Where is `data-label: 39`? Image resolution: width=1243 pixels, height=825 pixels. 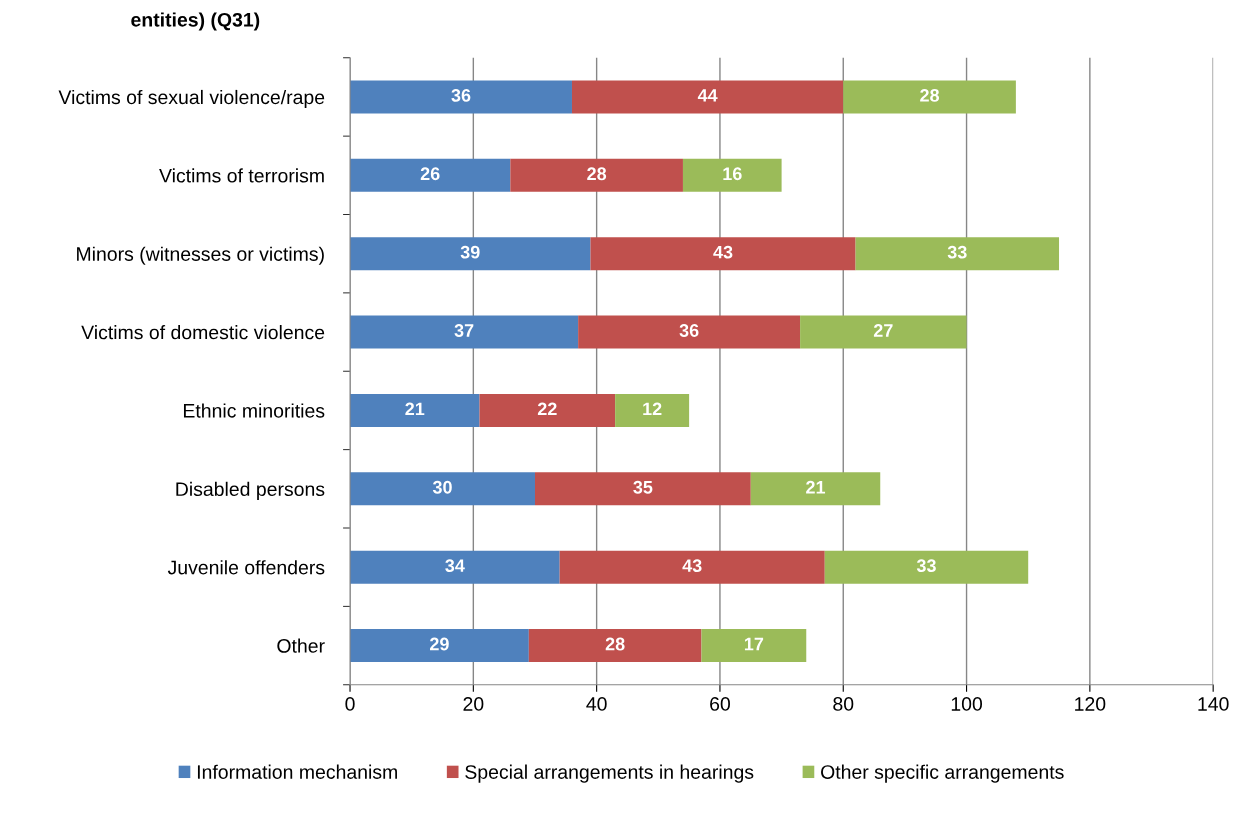
data-label: 39 is located at coordinates (470, 252).